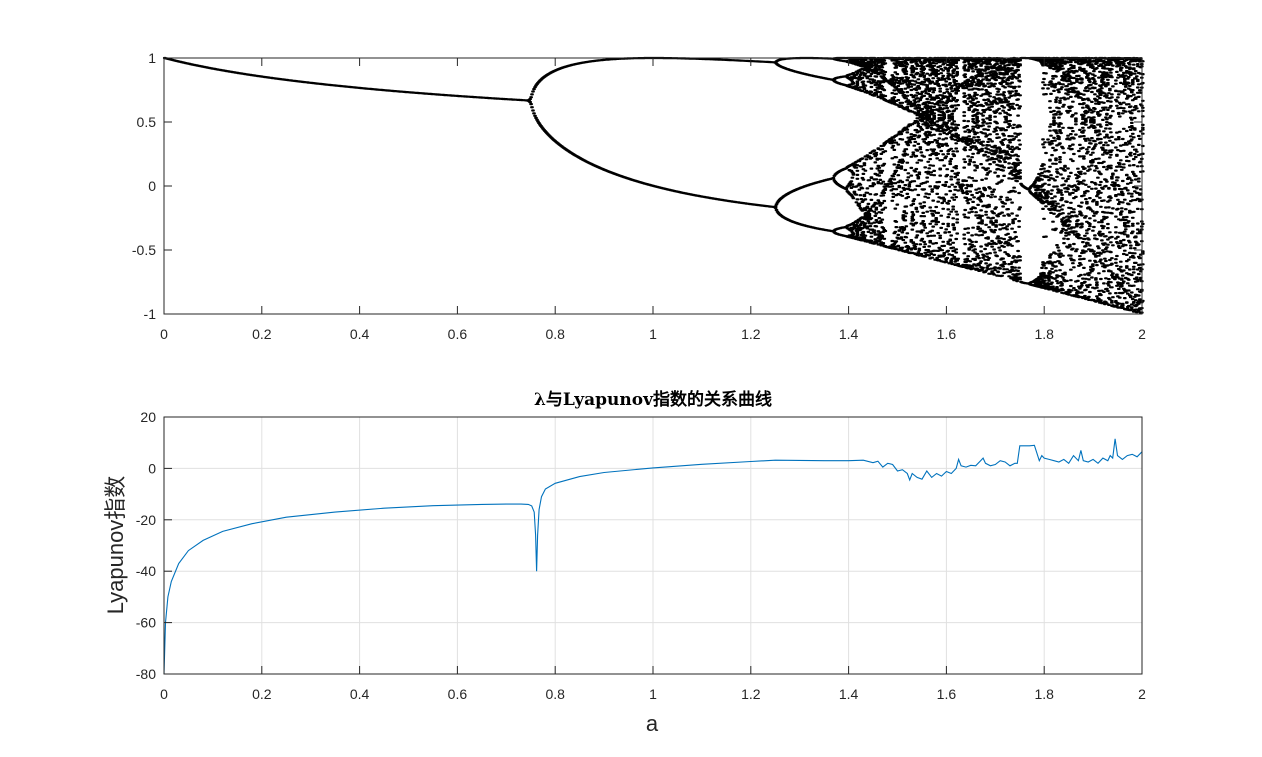  Describe the element at coordinates (164, 334) in the screenshot. I see `bifurcation-x-tick-label: 0` at that location.